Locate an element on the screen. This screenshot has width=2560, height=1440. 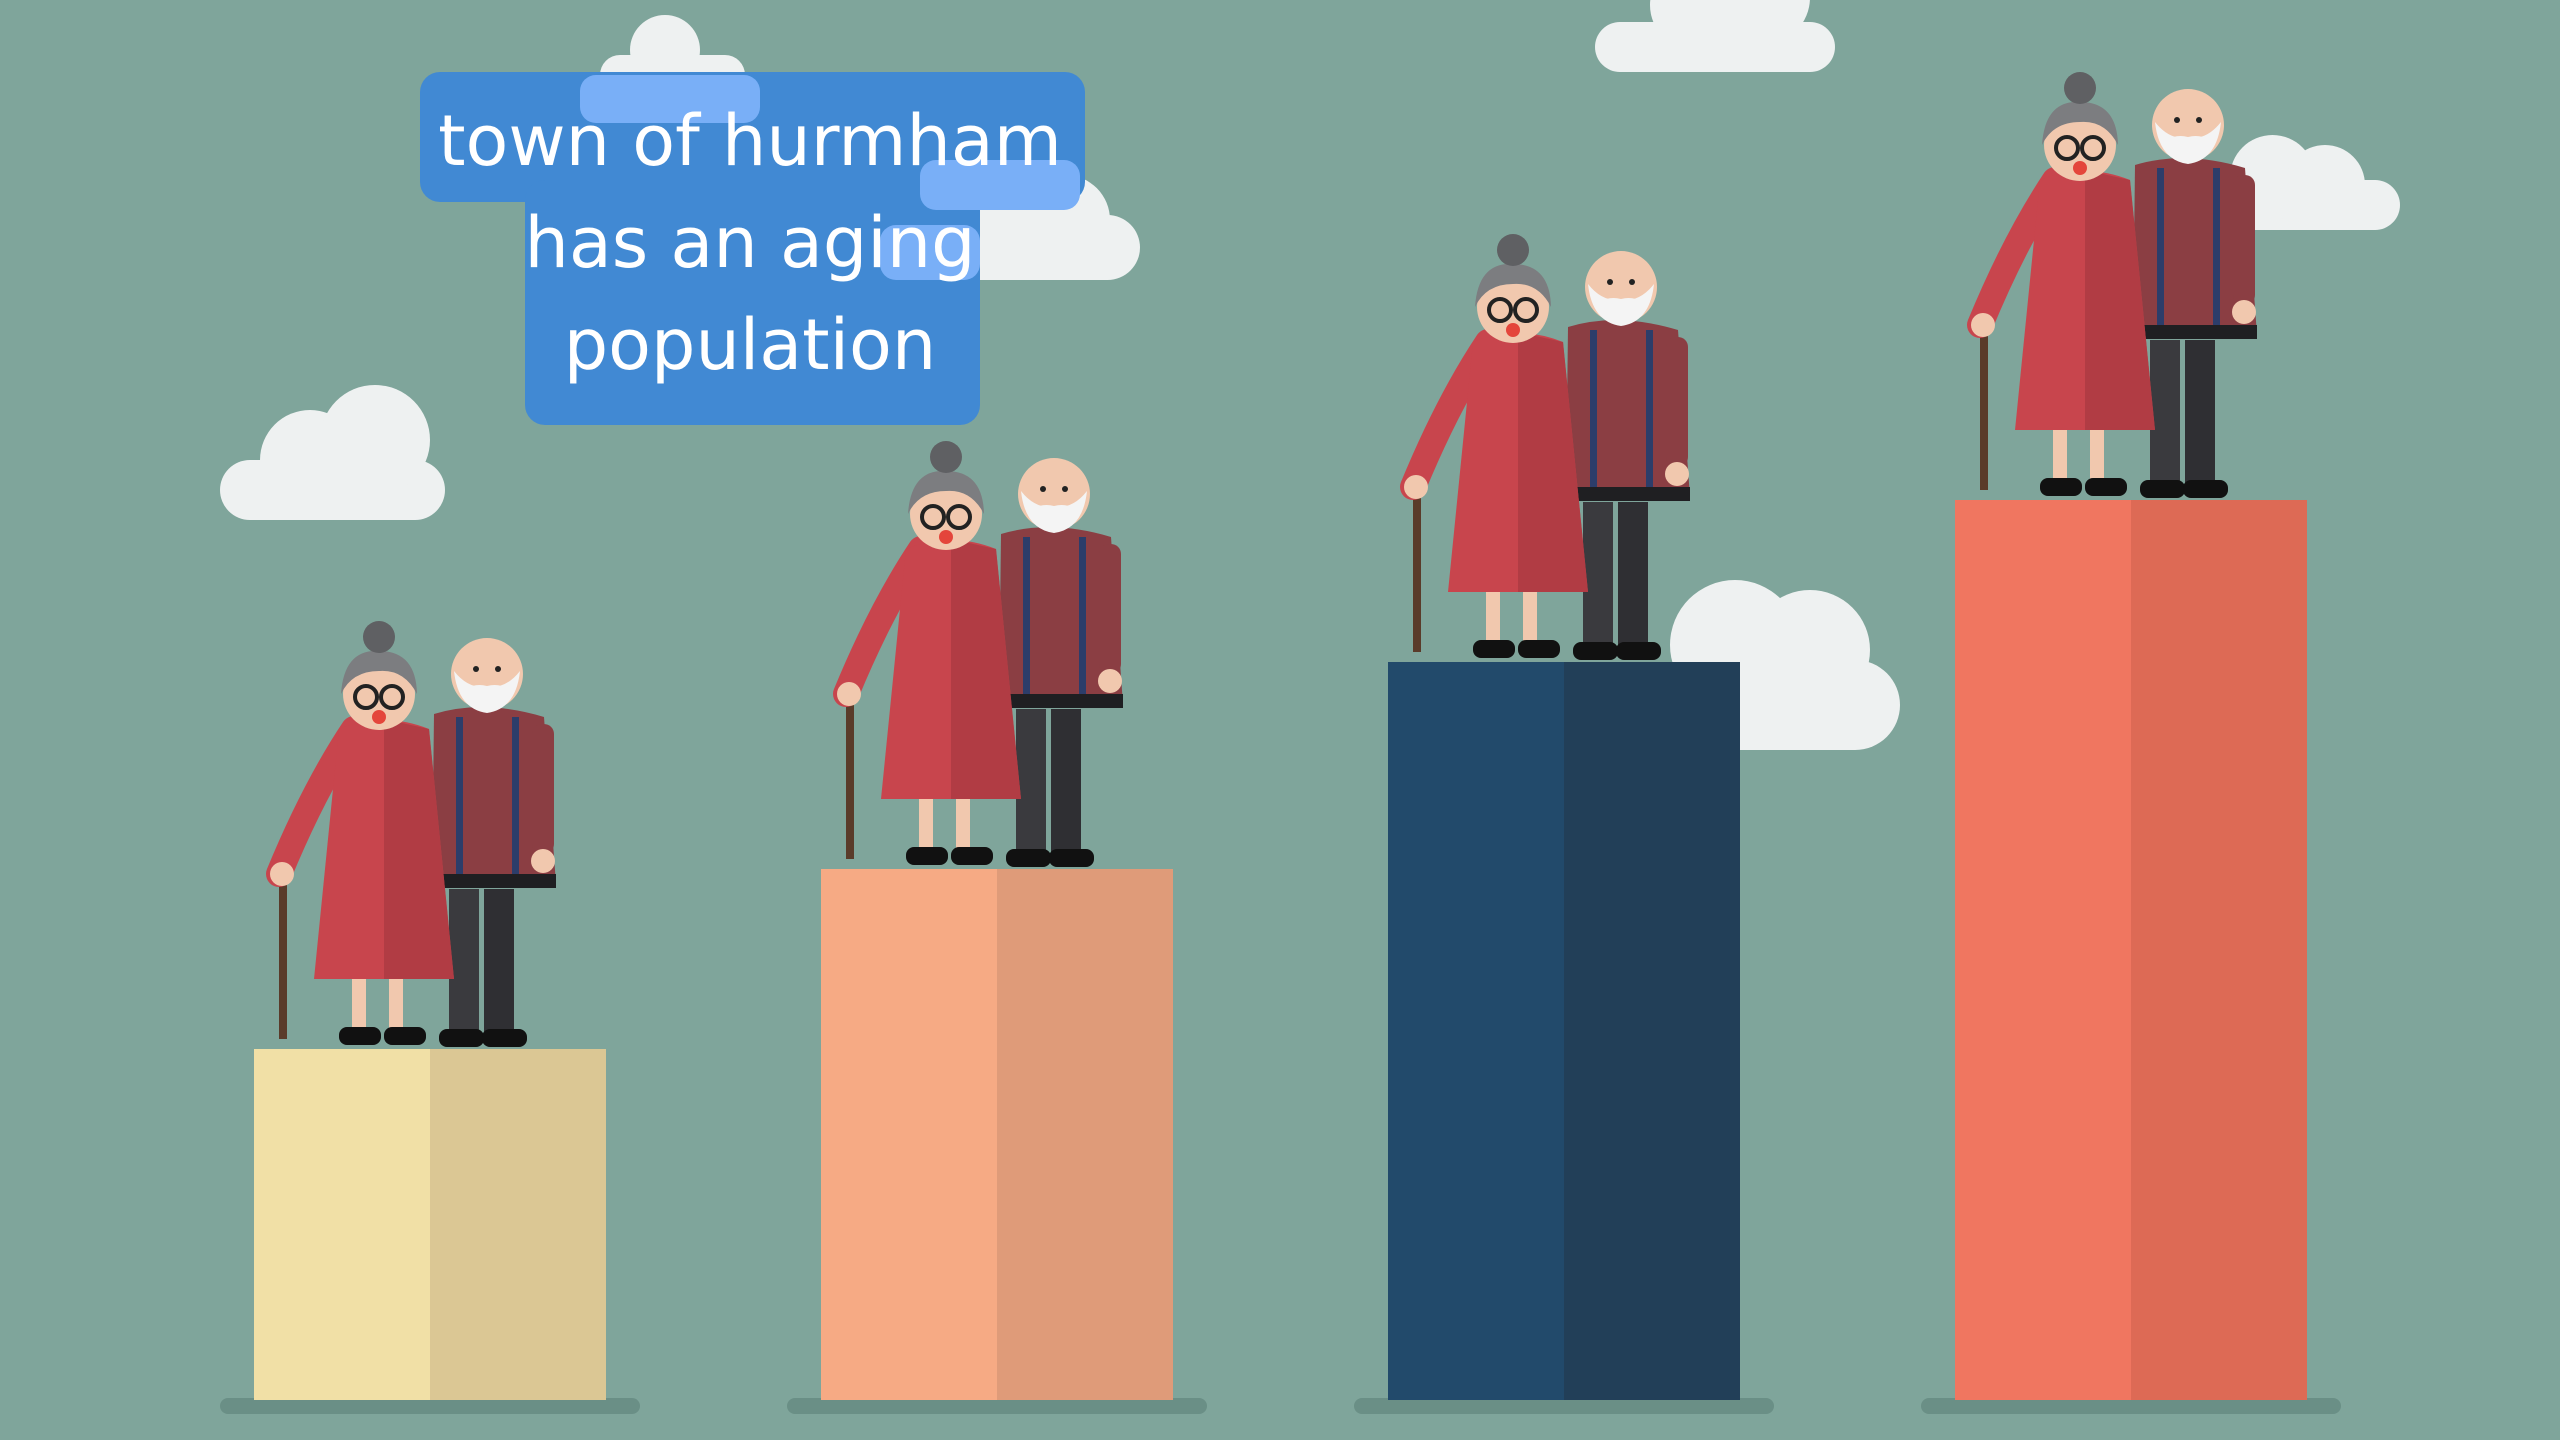
caption-line: has an aging is located at coordinates (750, 243).